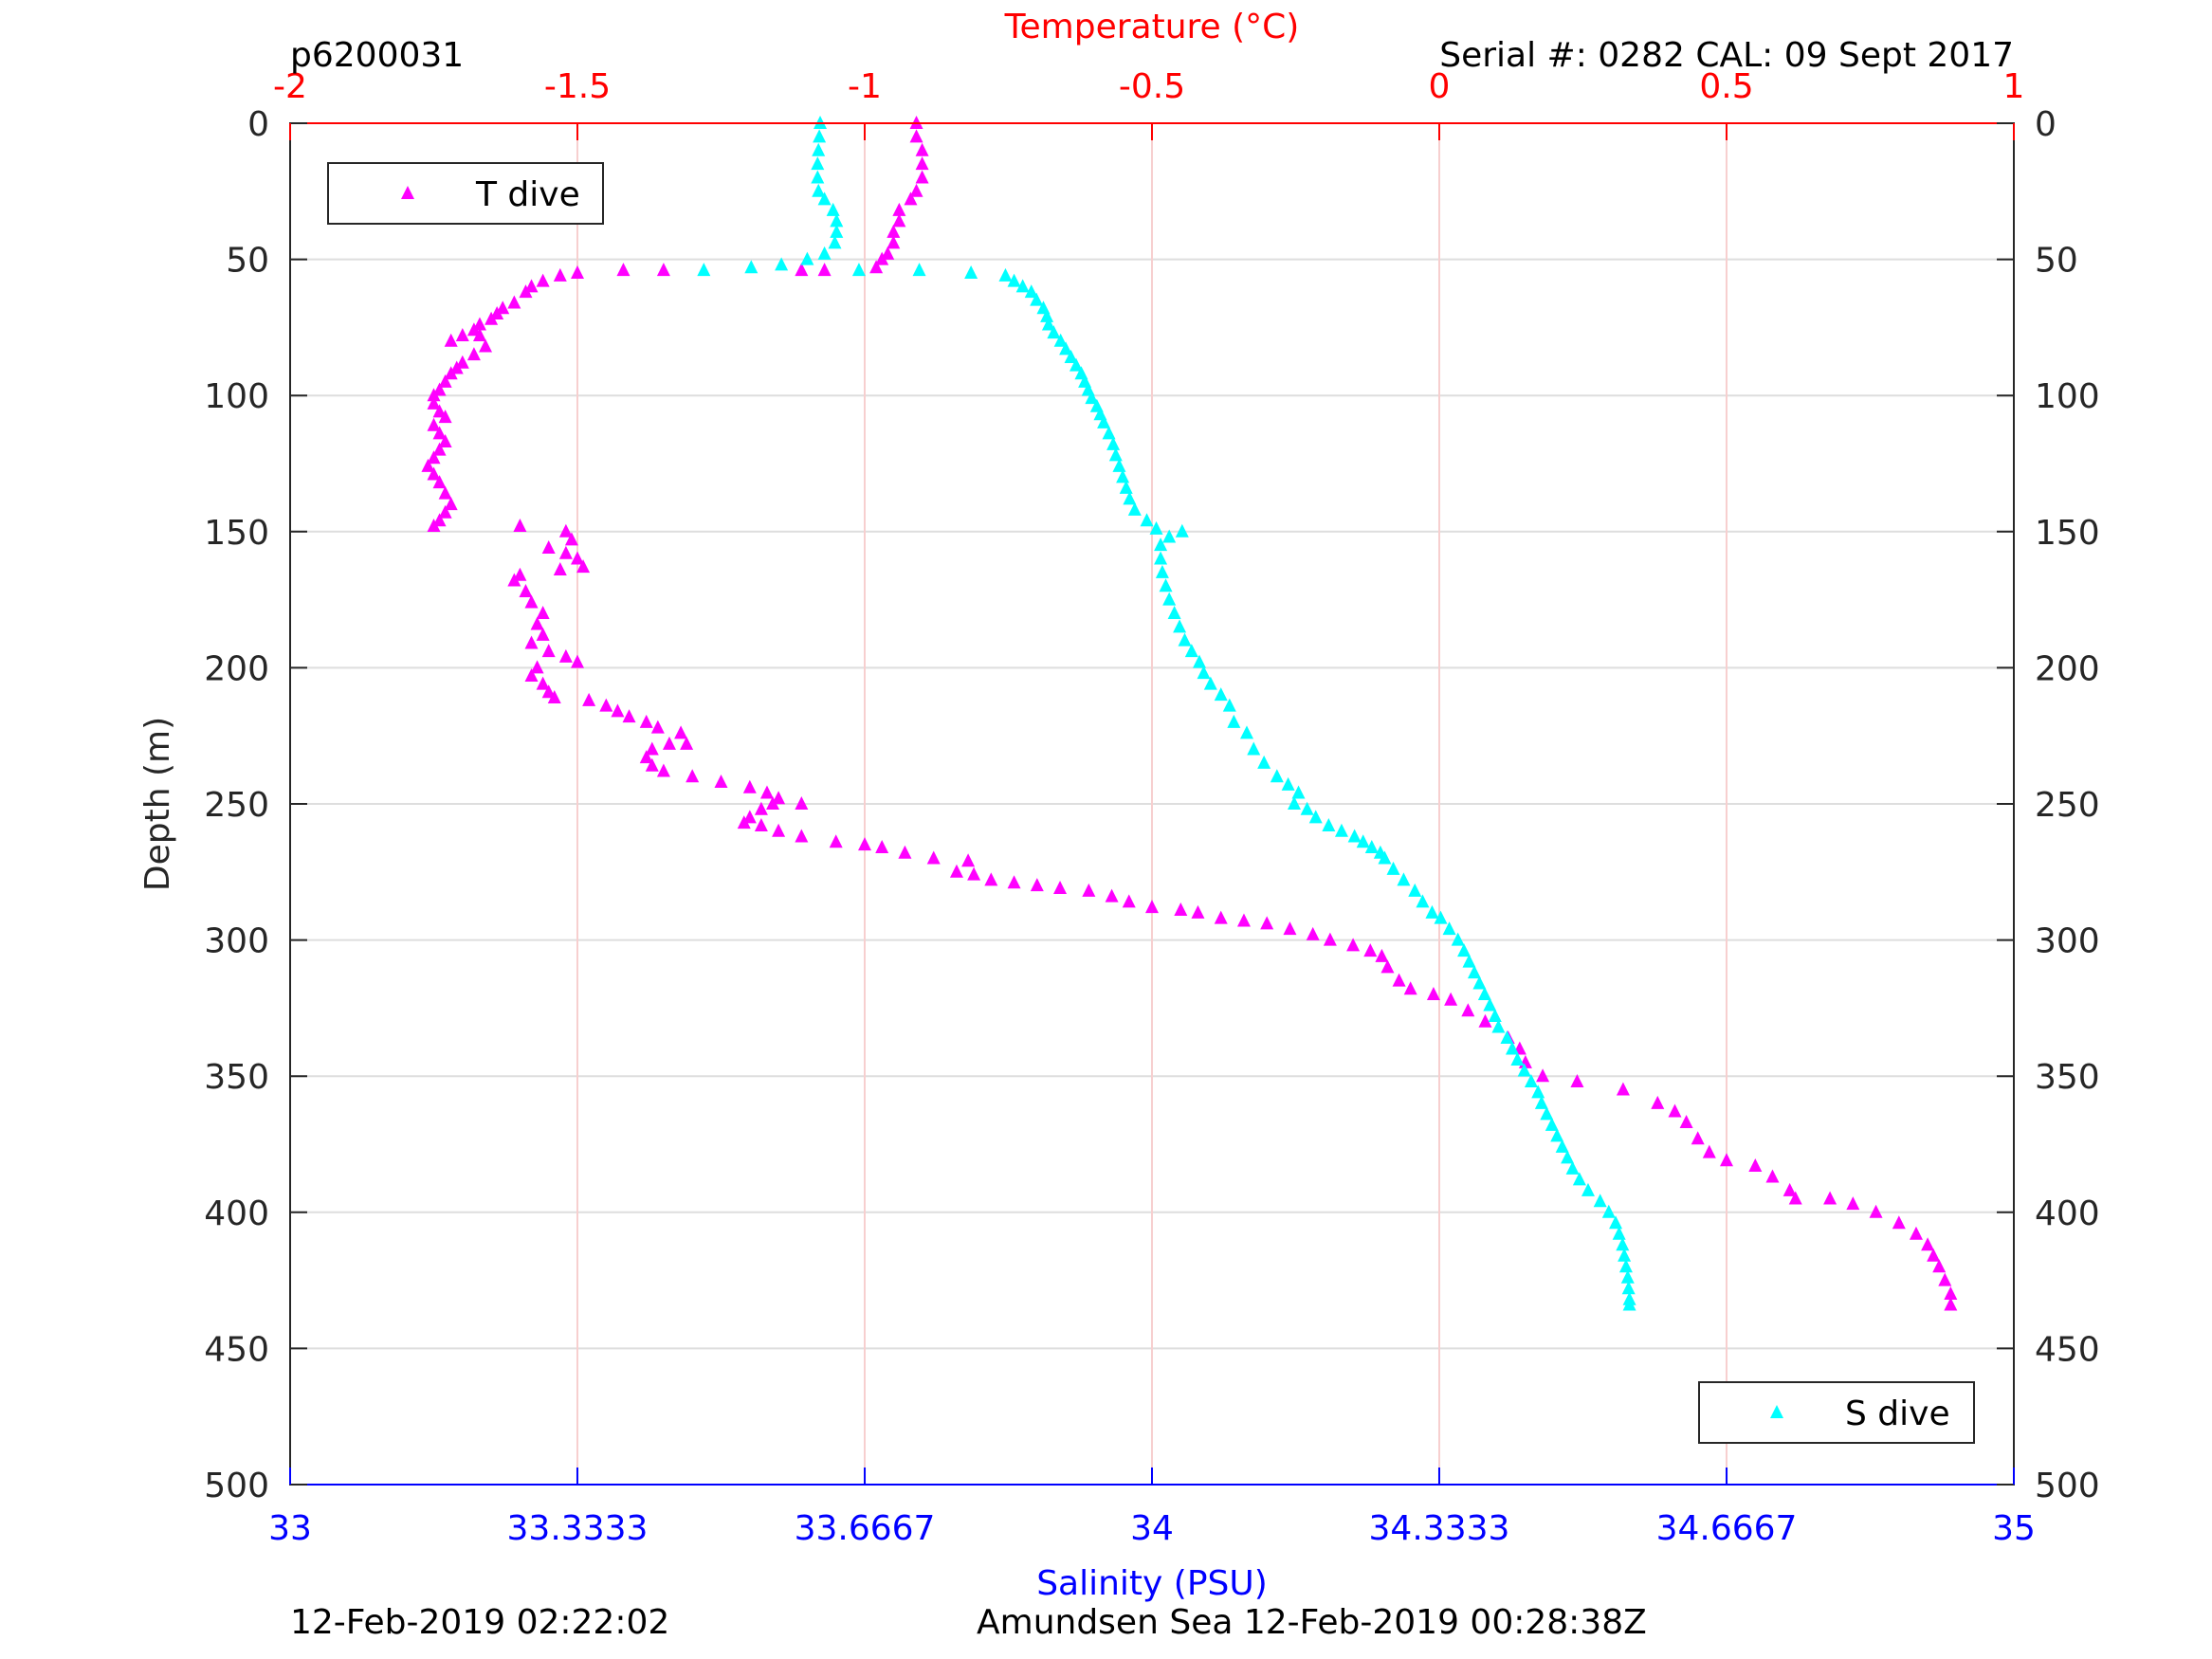 The image size is (2212, 1659). What do you see at coordinates (2067, 396) in the screenshot?
I see `y-tick-label-right: 100` at bounding box center [2067, 396].